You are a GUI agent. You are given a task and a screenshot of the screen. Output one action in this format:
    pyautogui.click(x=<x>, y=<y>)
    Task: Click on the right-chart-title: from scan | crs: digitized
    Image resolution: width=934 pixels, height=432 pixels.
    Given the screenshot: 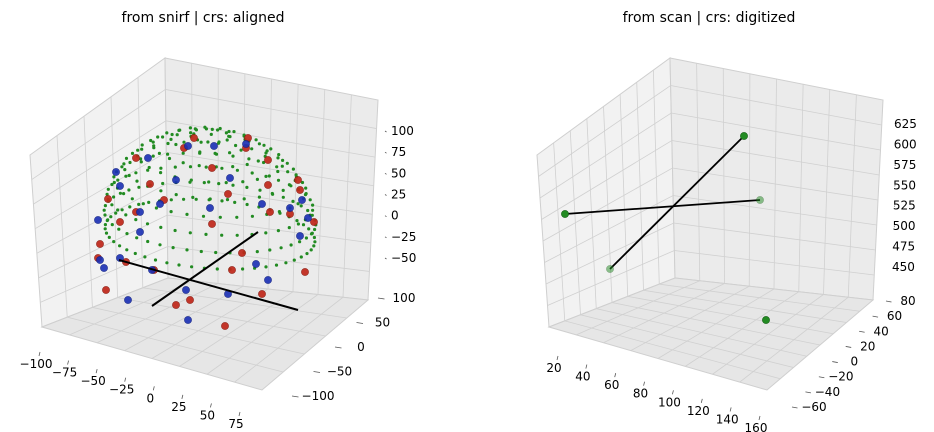 What is the action you would take?
    pyautogui.click(x=709, y=18)
    